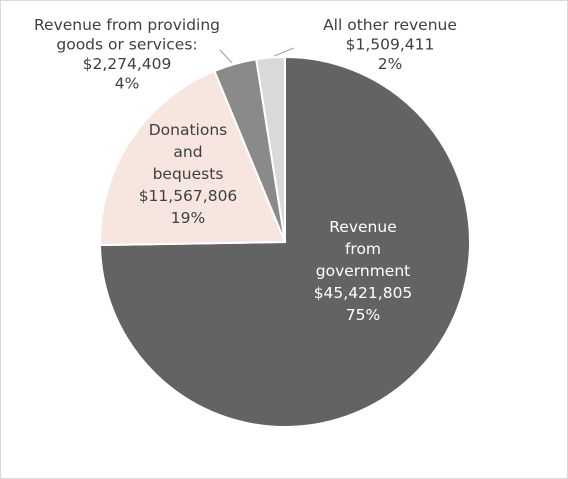 The image size is (568, 479). What do you see at coordinates (363, 315) in the screenshot?
I see `slice-percent-text: 75%` at bounding box center [363, 315].